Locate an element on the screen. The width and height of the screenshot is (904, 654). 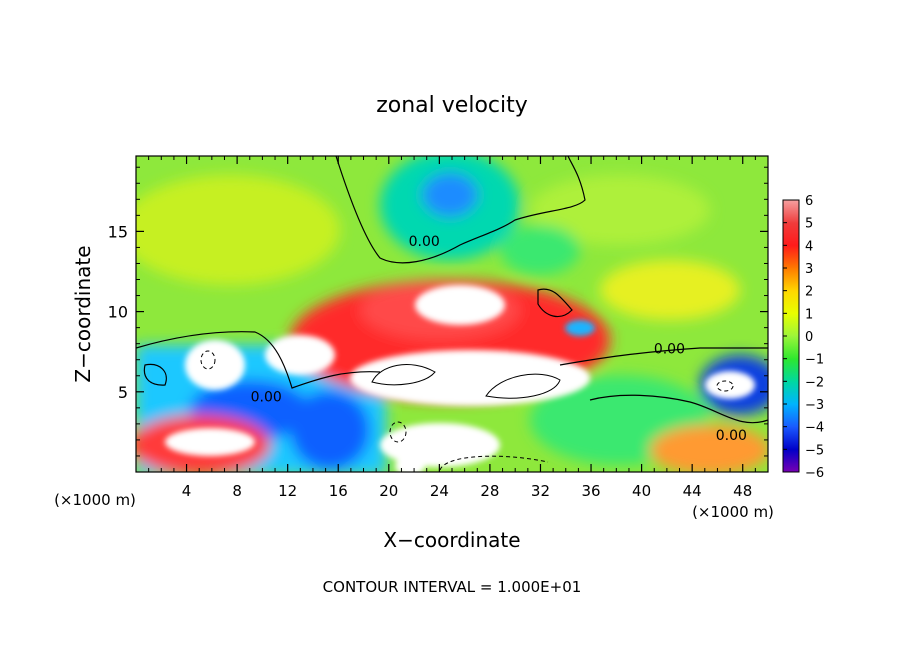
colorbar-label: −3 is located at coordinates (814, 405).